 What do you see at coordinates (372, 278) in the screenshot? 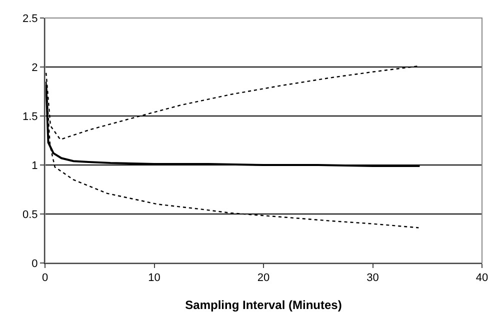
I see `x-tick-label: 30` at bounding box center [372, 278].